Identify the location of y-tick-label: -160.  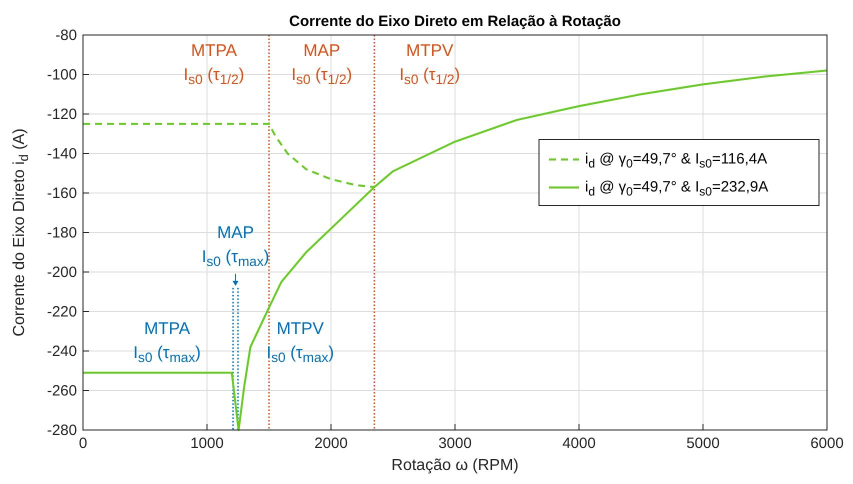
(61, 193).